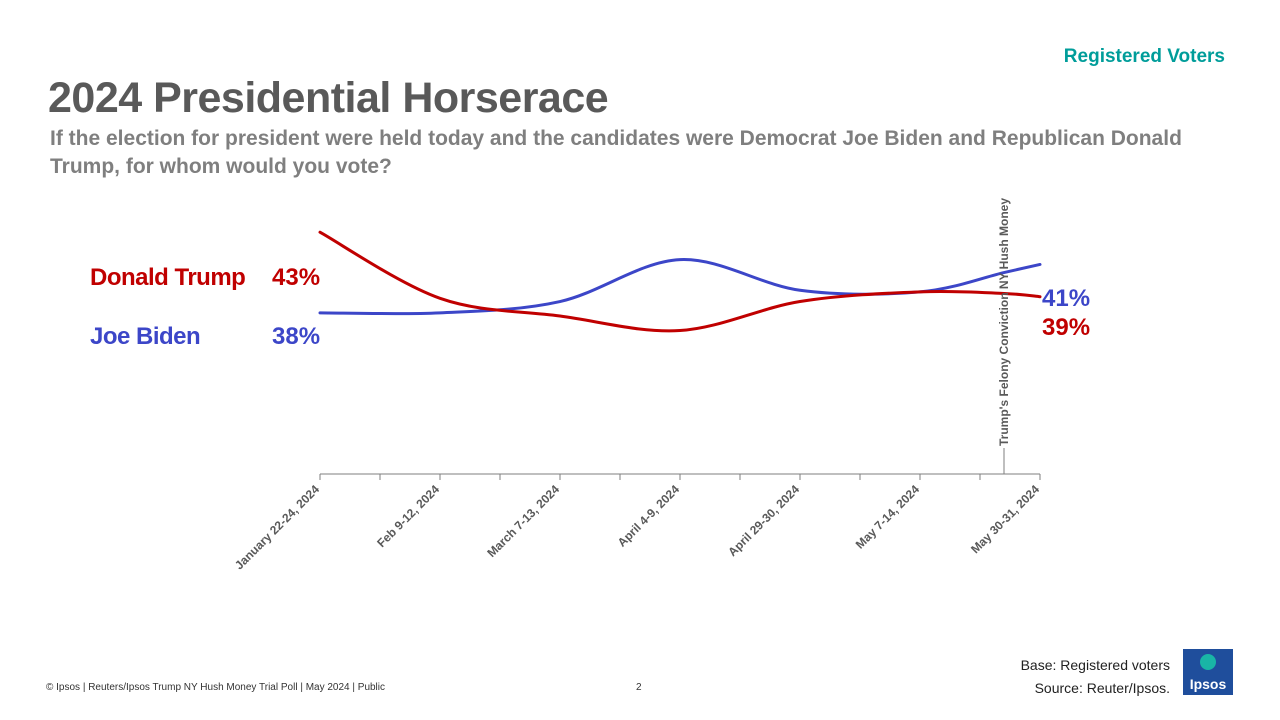  I want to click on page-title: 2024 Presidential Horserace, so click(328, 98).